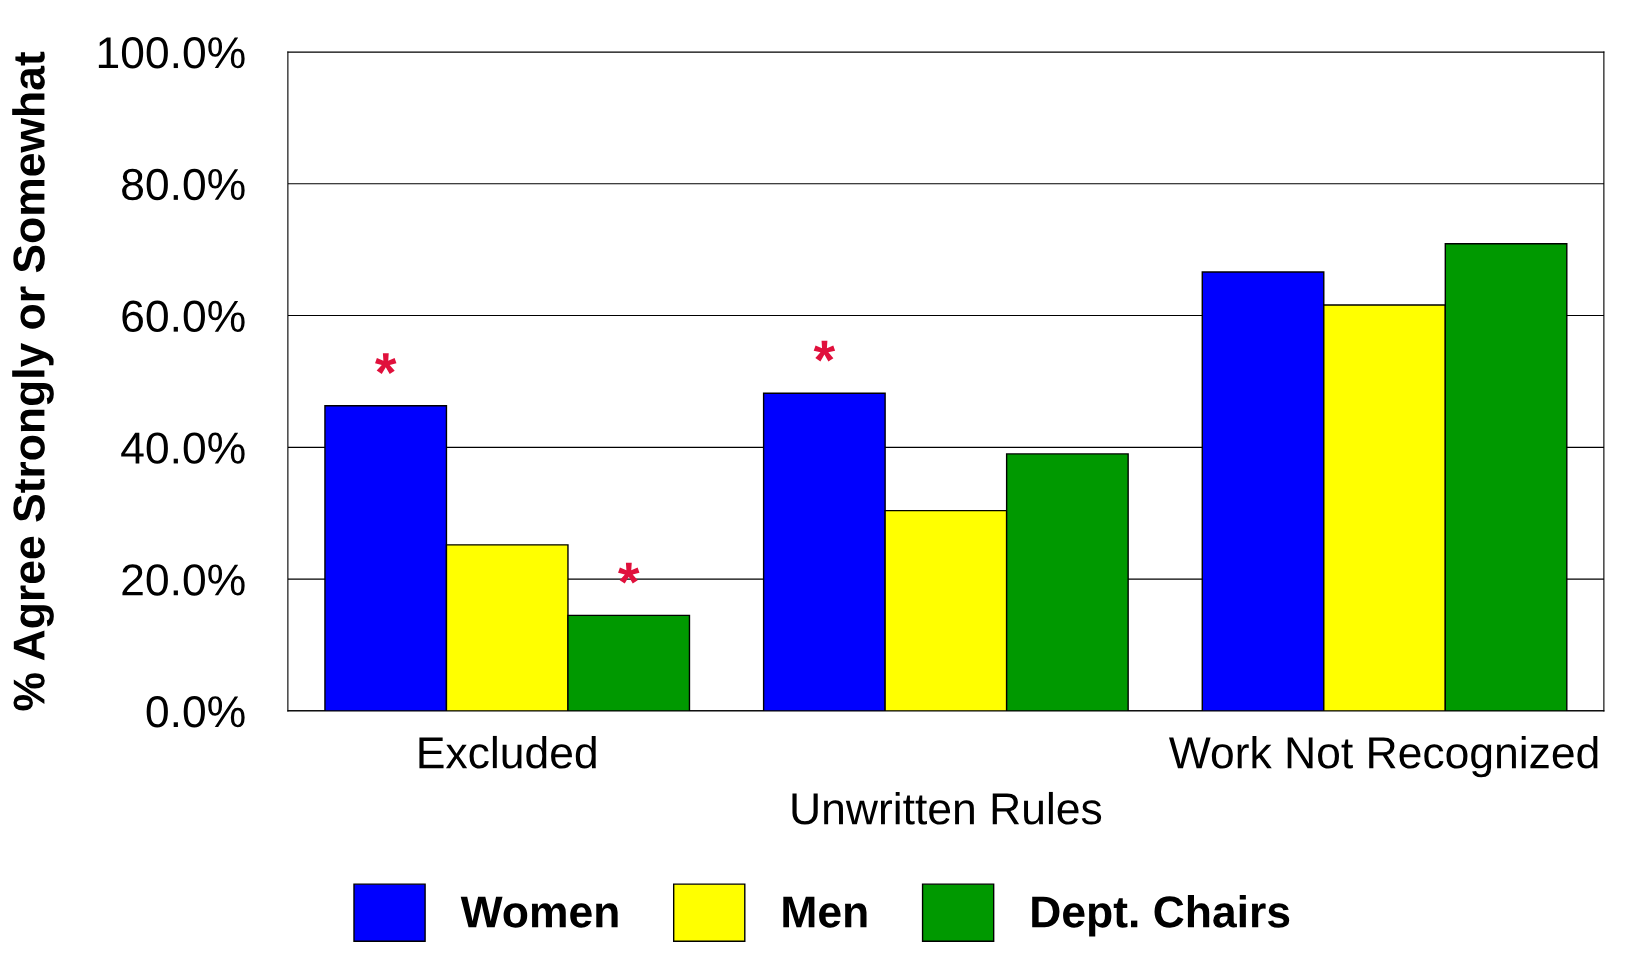 Image resolution: width=1645 pixels, height=962 pixels. I want to click on y-tick-label: 40.0%, so click(183, 448).